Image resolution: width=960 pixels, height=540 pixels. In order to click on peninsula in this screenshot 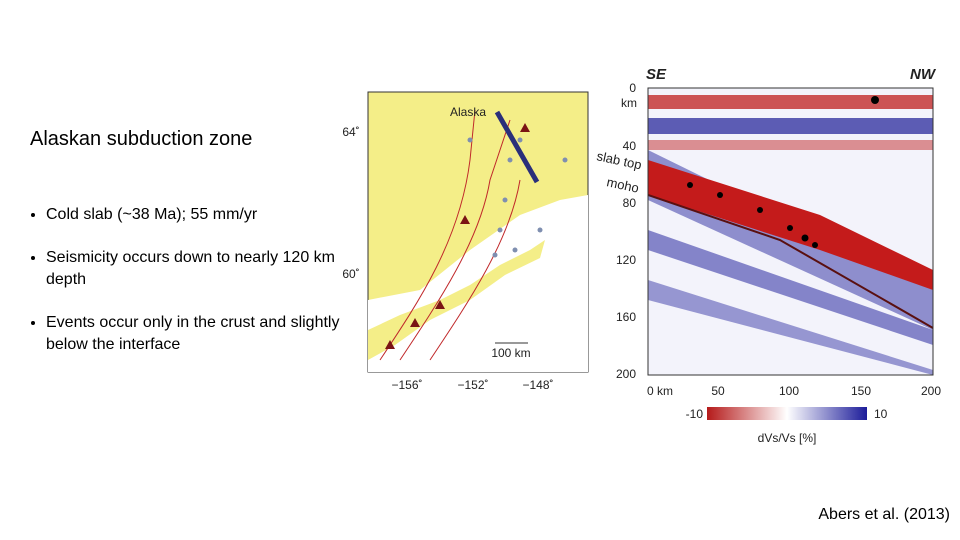, I will do `click(456, 300)`.